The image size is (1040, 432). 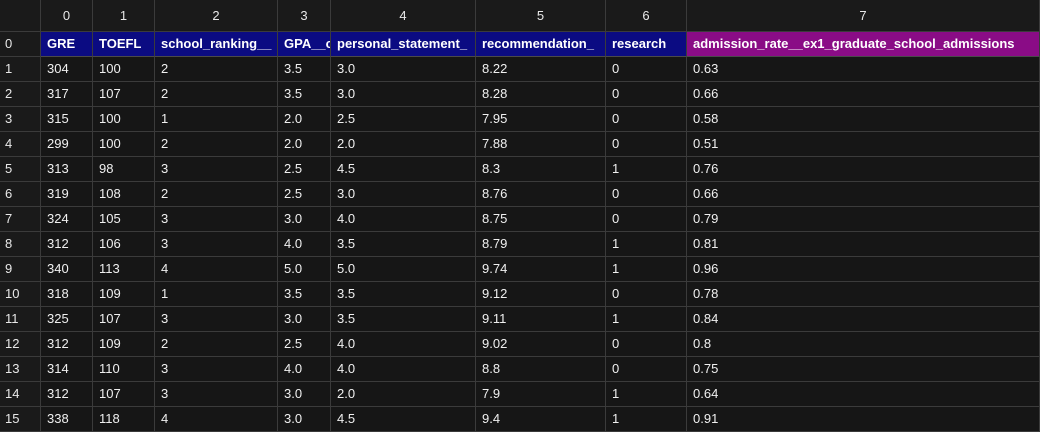 I want to click on cell-gre: 325, so click(x=67, y=319).